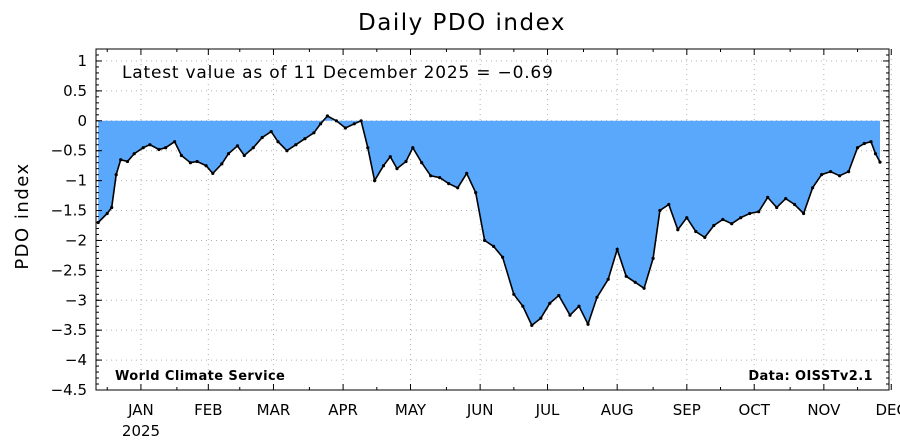 This screenshot has width=900, height=448. Describe the element at coordinates (810, 376) in the screenshot. I see `credit-right: Data: OISSTv2.1` at that location.